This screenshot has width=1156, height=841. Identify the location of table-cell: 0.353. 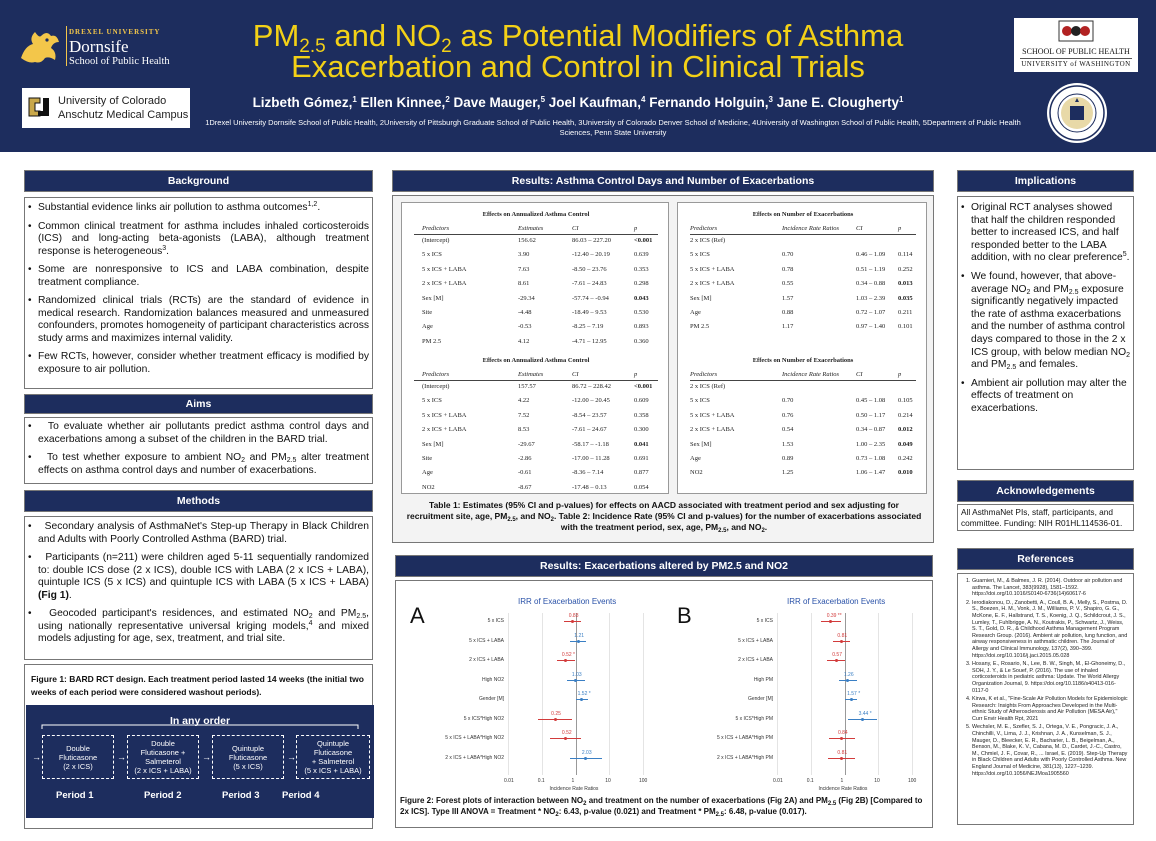
(641, 269).